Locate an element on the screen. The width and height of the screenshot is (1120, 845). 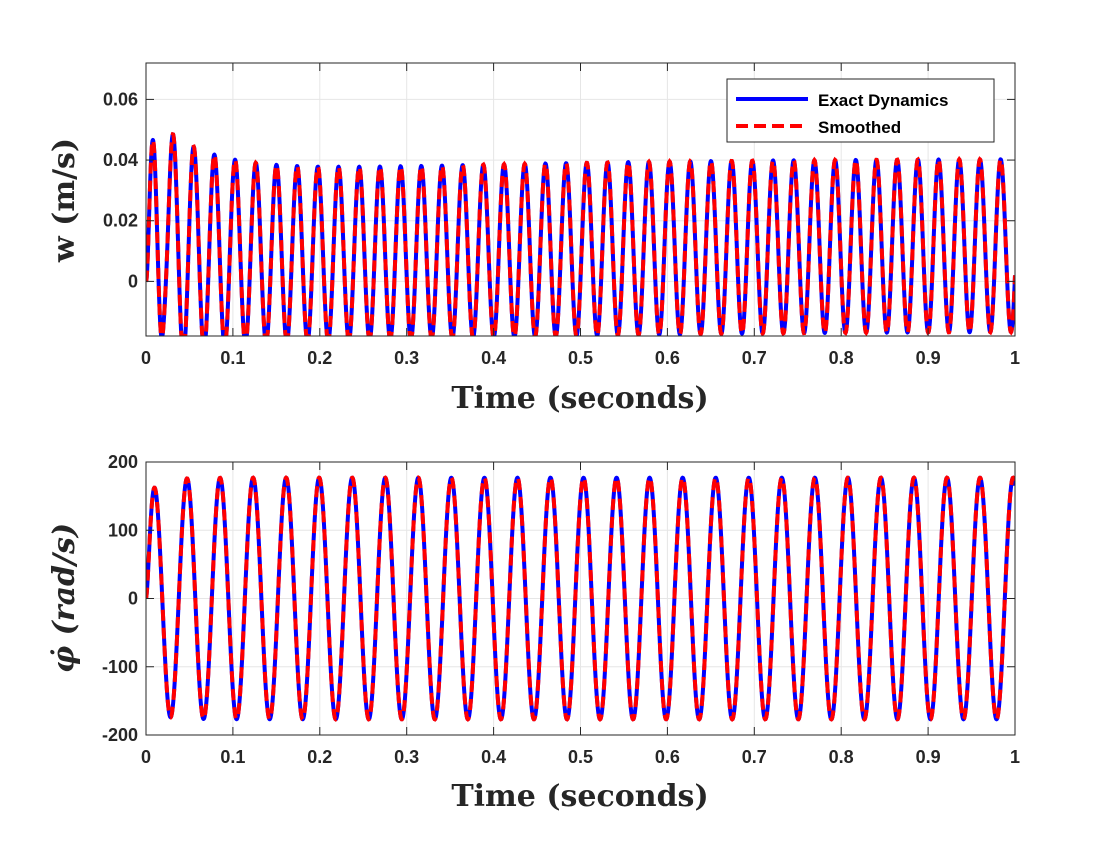
y-tick-label: -200 is located at coordinates (120, 735).